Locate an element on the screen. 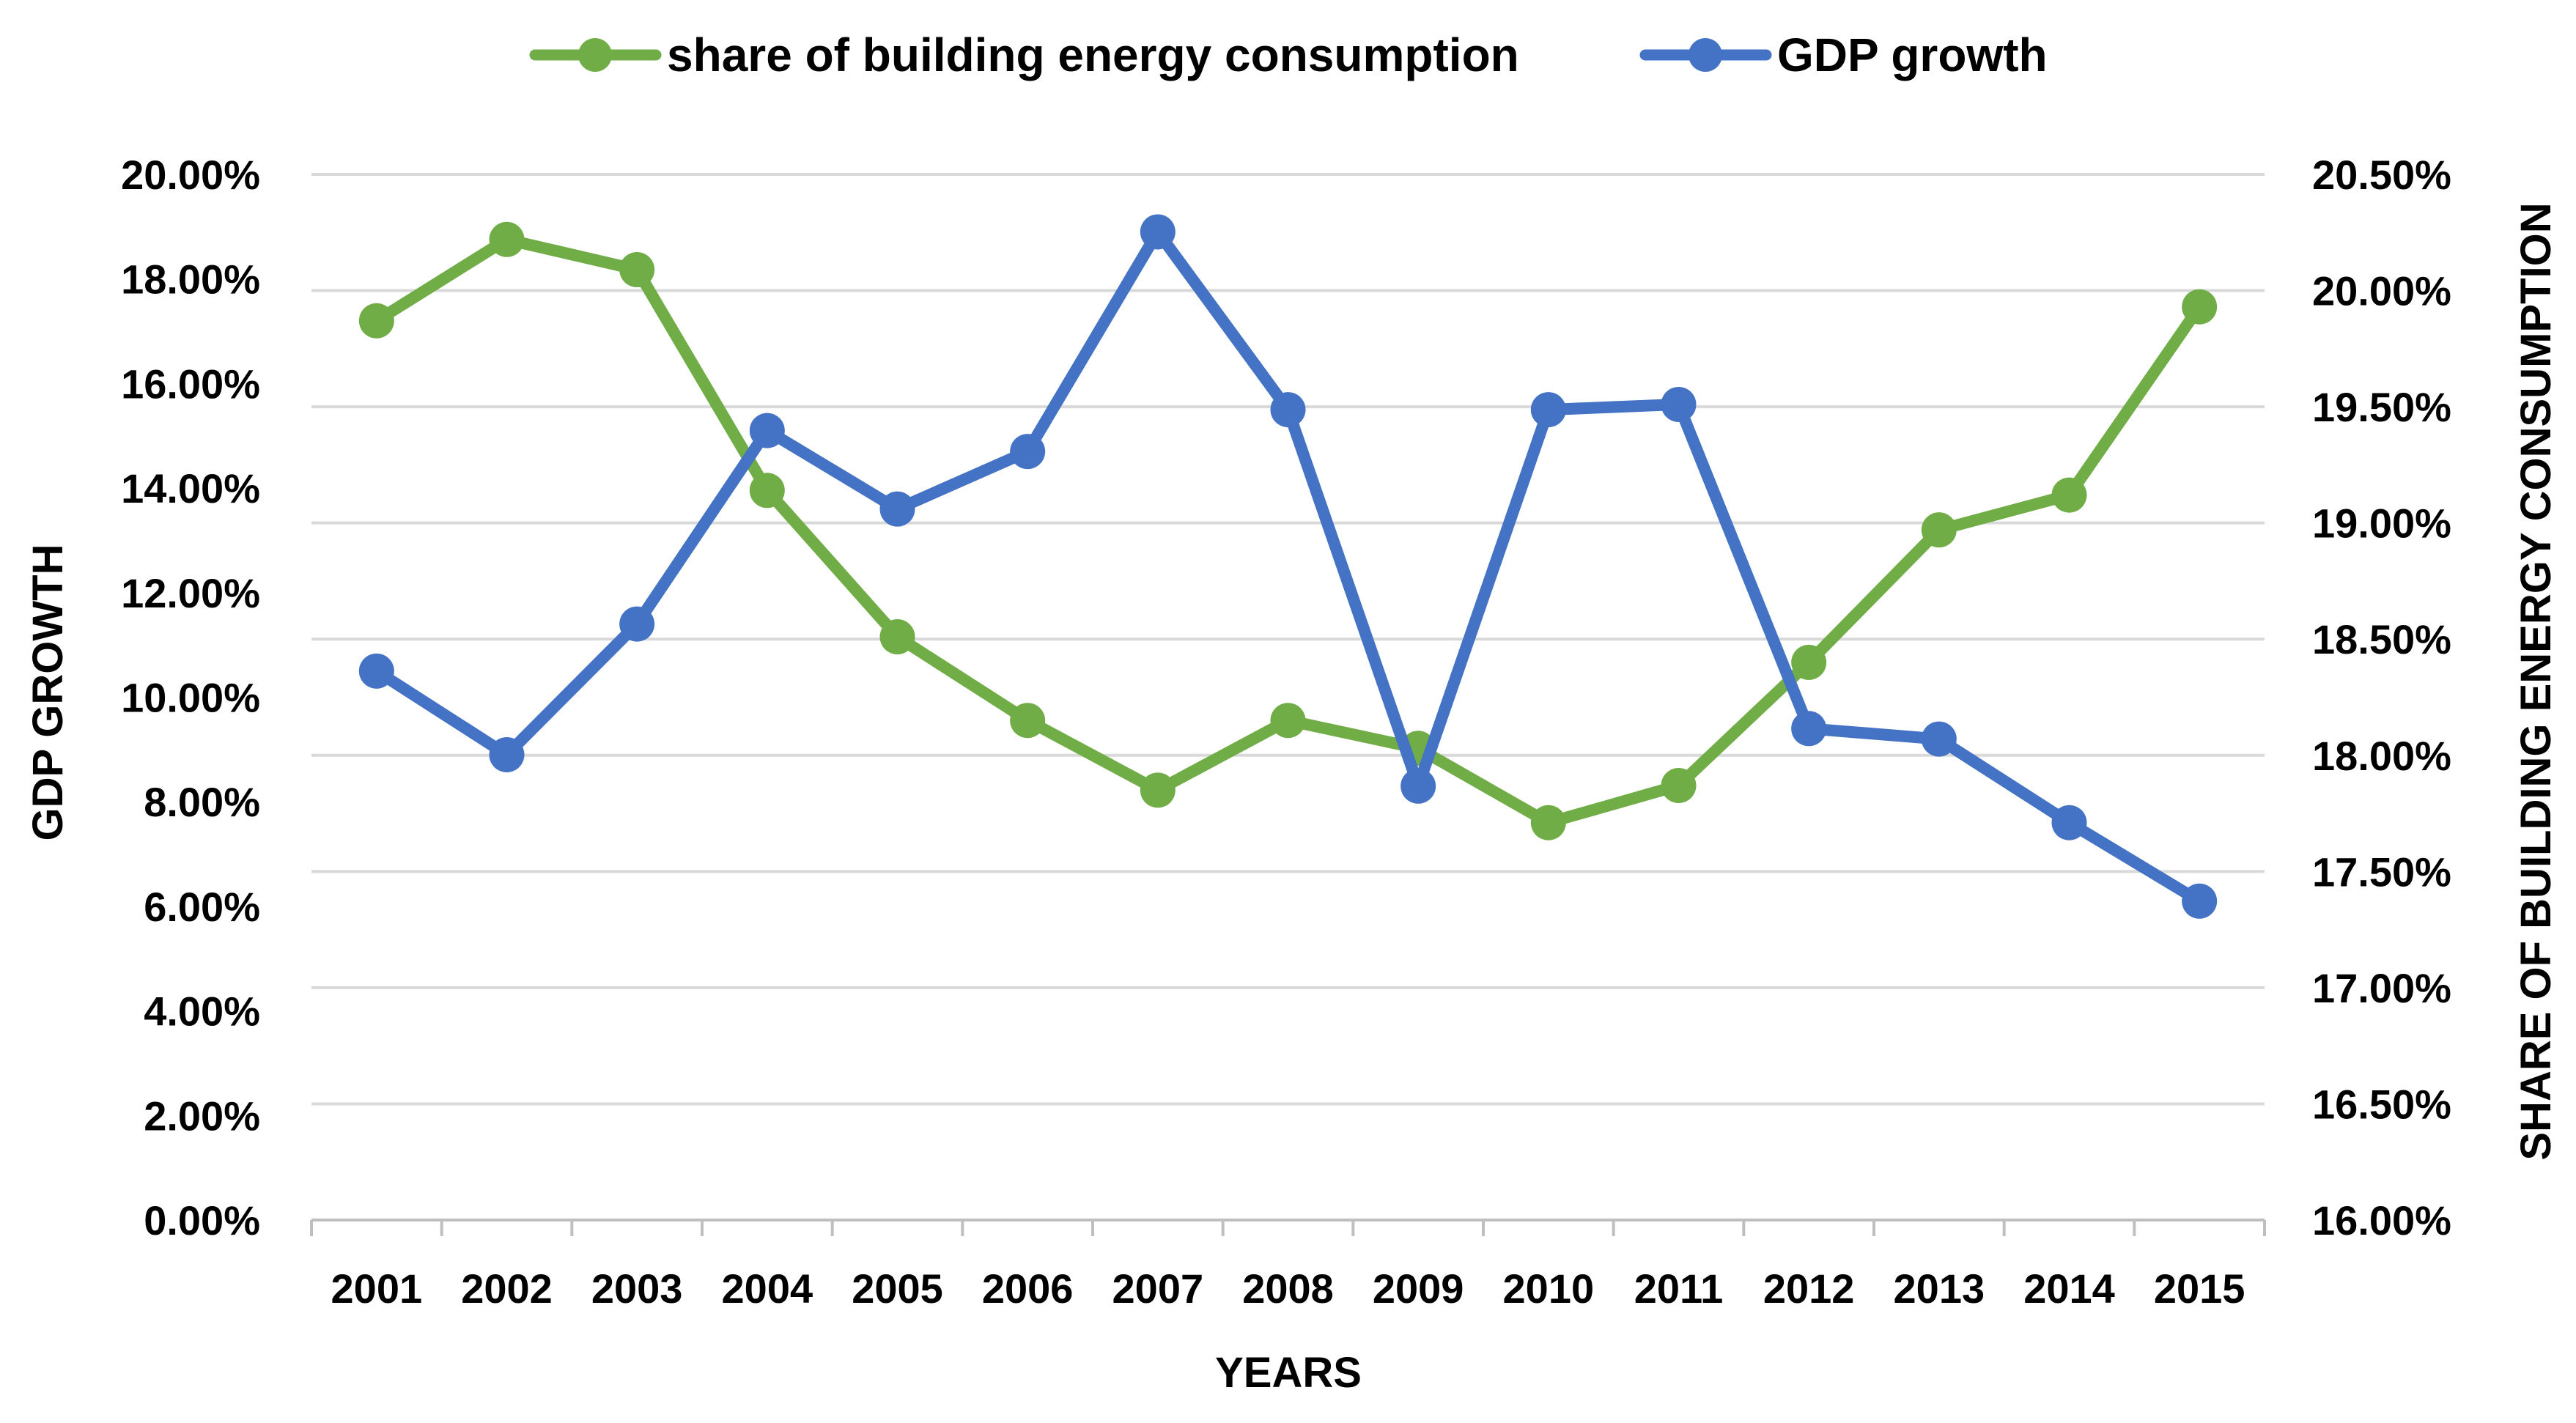 This screenshot has width=2576, height=1423. y-right-tick-label: 17.50% is located at coordinates (2381, 872).